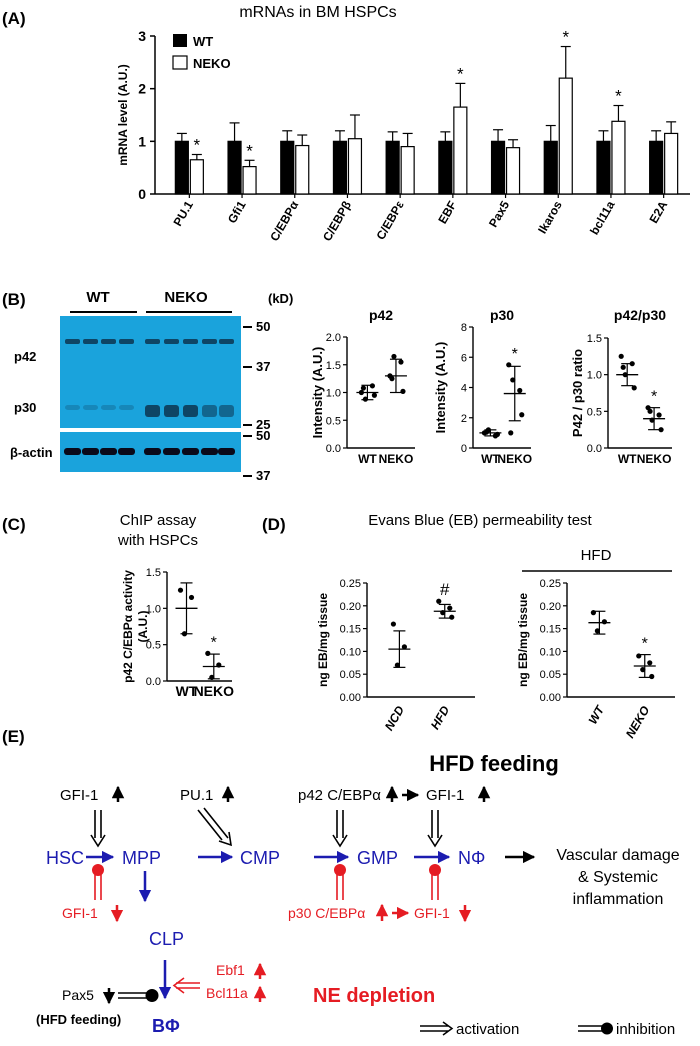  Describe the element at coordinates (123, 115) in the screenshot. I see `chart-a-ylabel: mRNA level (A.U.)` at that location.